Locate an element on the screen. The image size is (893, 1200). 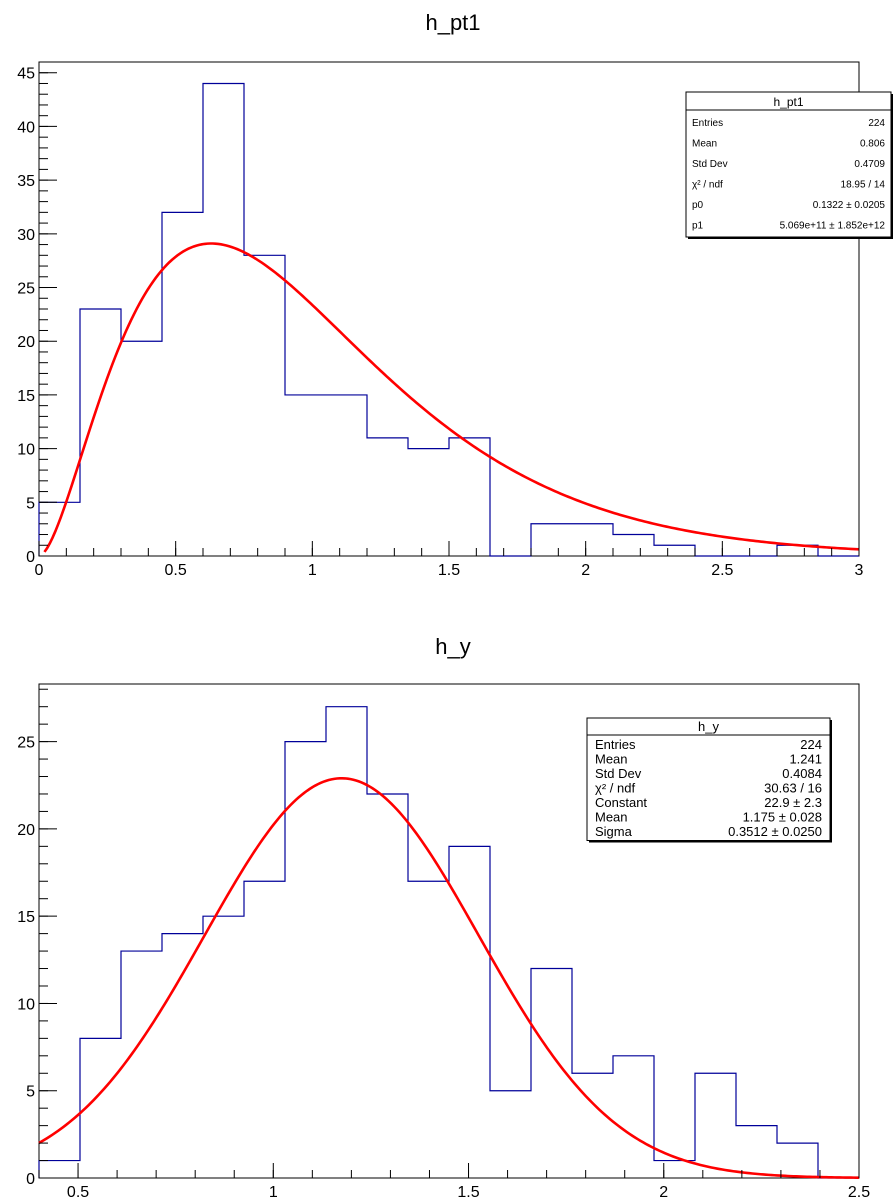
stats-box-title: h_pt1 is located at coordinates (788, 102).